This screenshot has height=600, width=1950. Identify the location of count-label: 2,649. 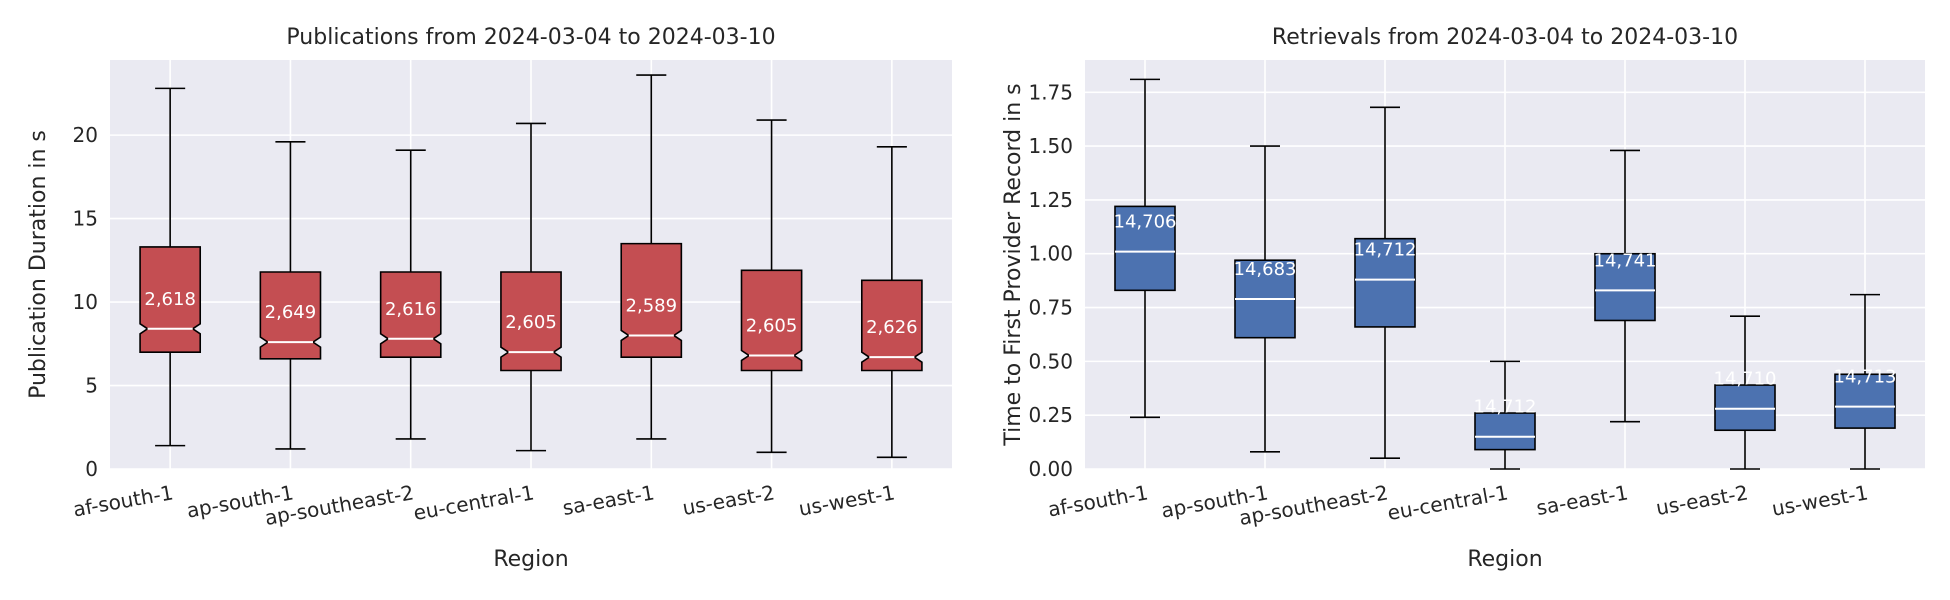
(291, 312).